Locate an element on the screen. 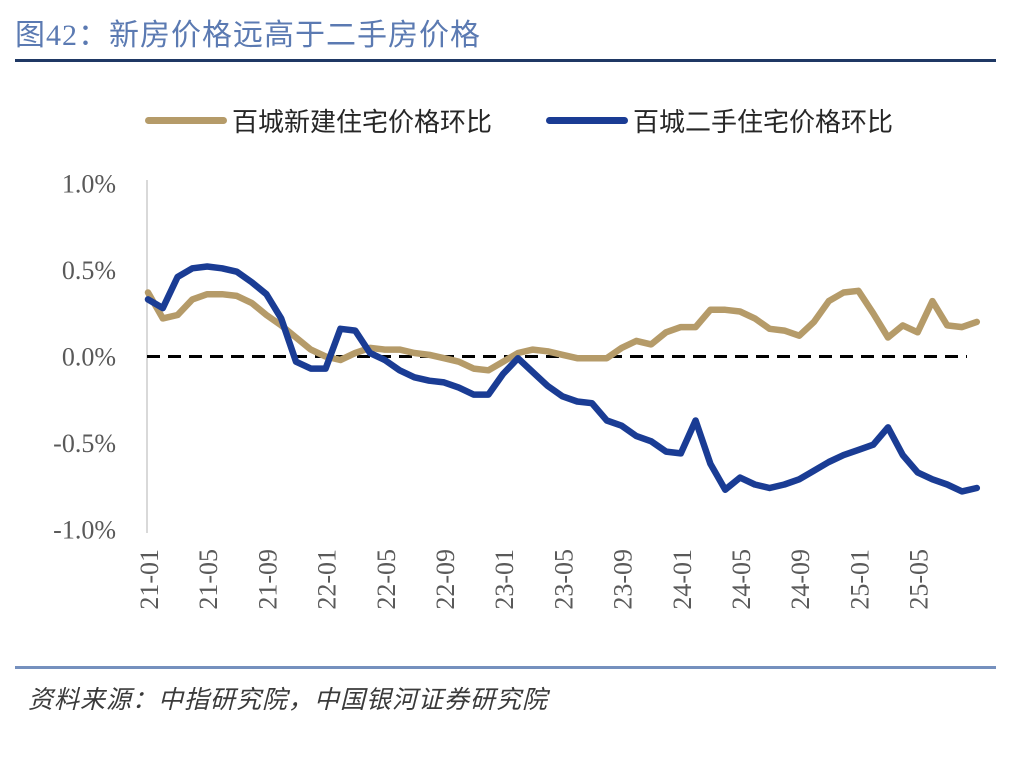  x-tick-label: 22-05 is located at coordinates (386, 579).